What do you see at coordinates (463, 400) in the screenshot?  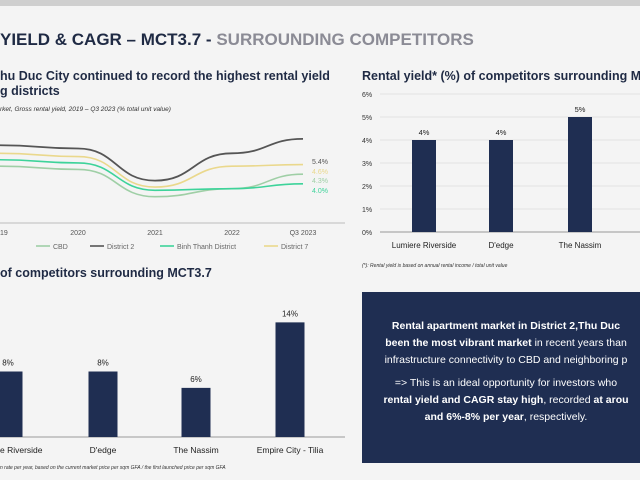 I see `info-line-5-bold: rental yield and CAGR stay high` at bounding box center [463, 400].